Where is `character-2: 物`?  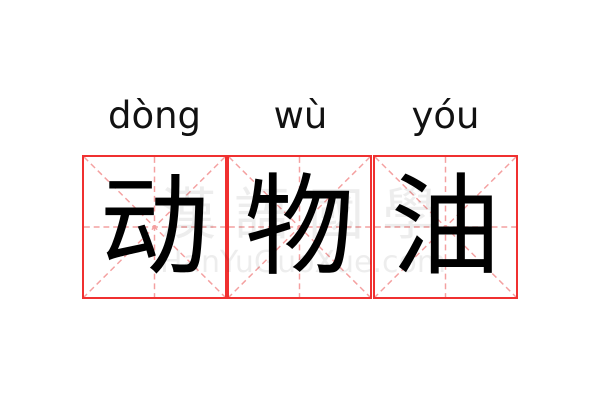 character-2: 物 is located at coordinates (299, 227).